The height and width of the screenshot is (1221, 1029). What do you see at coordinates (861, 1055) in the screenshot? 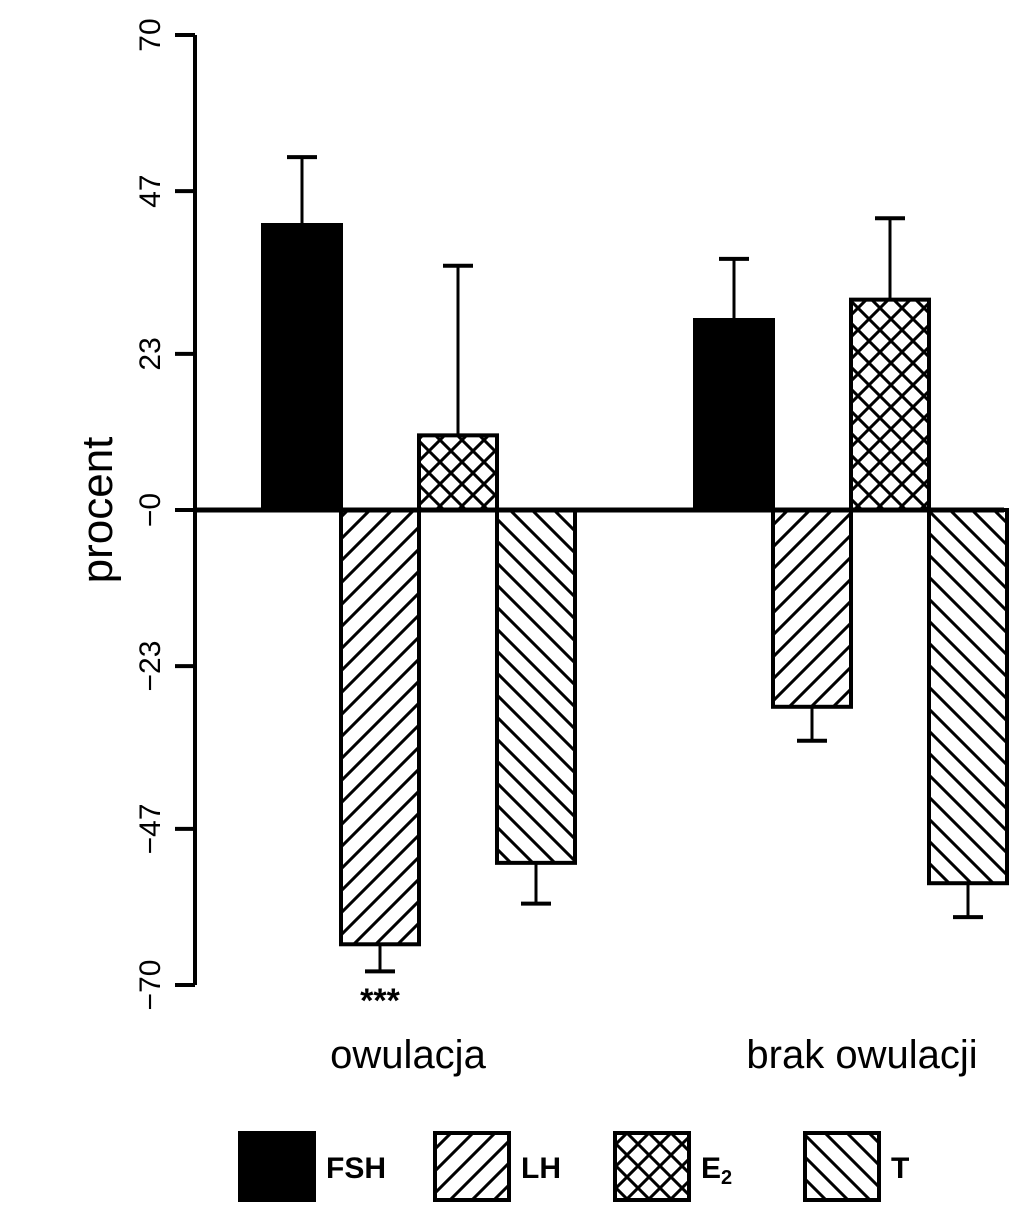
I see `category-label-1: brak owulacji` at bounding box center [861, 1055].